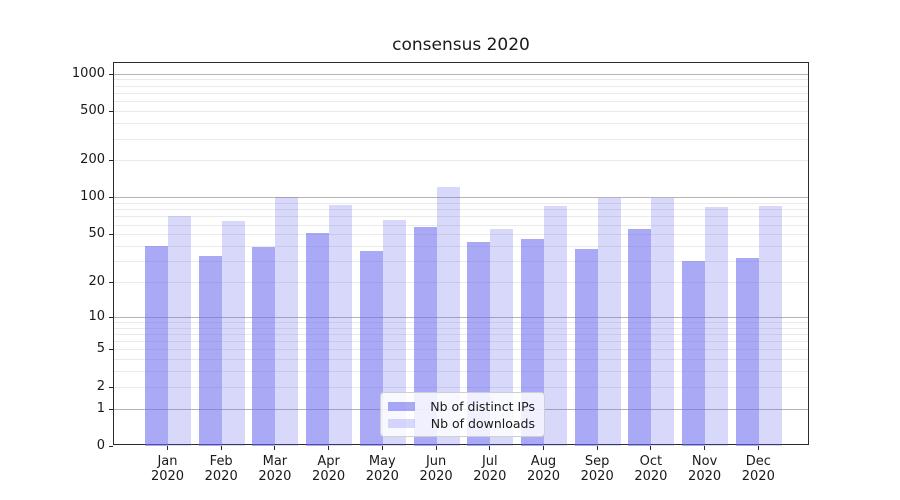 The image size is (900, 500). I want to click on y-tick-label-1000: 1000, so click(88, 73).